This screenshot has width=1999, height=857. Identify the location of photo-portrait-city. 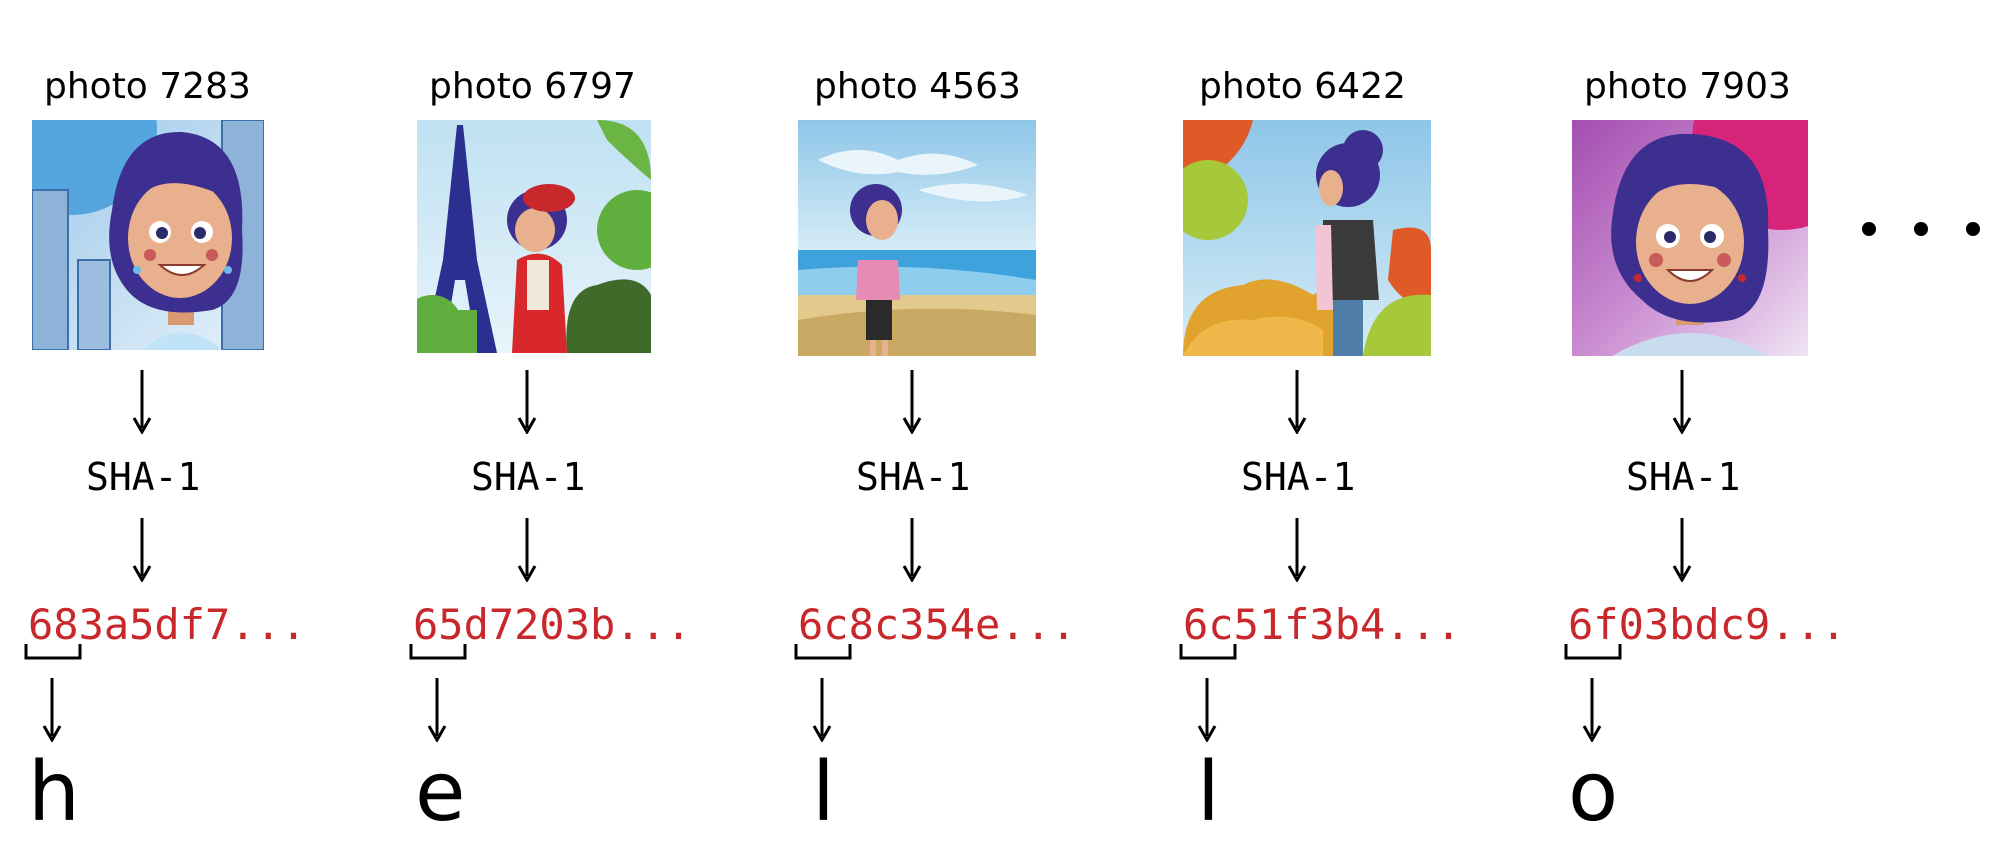
(148, 235).